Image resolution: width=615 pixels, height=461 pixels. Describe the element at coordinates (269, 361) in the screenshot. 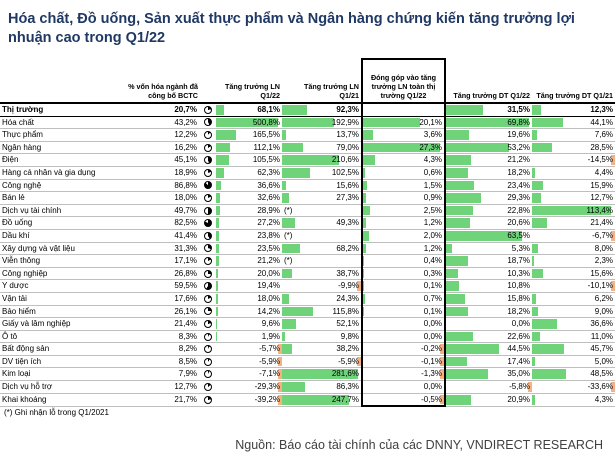

I see `cell-value: -5,9%` at that location.